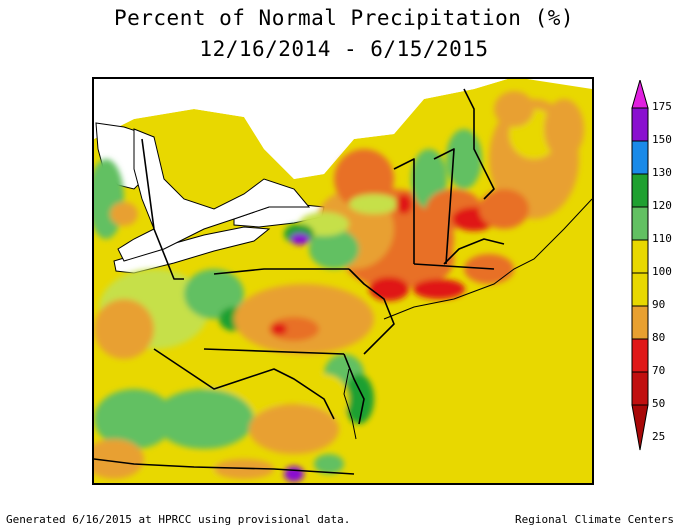 This screenshot has height=531, width=688. What do you see at coordinates (662, 238) in the screenshot?
I see `legend-label-110: 110` at bounding box center [662, 238].